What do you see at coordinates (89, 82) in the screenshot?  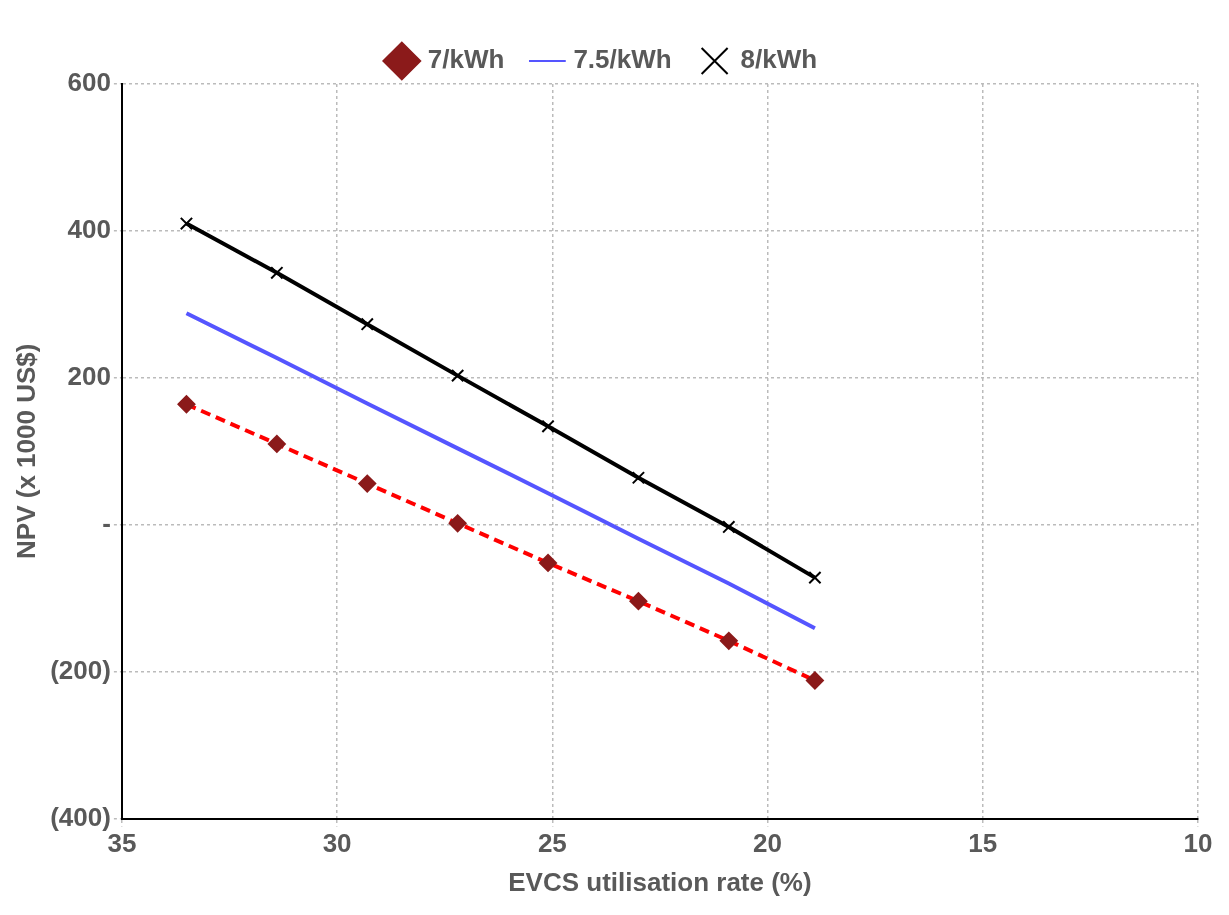 I see `y-tick-label: 600` at bounding box center [89, 82].